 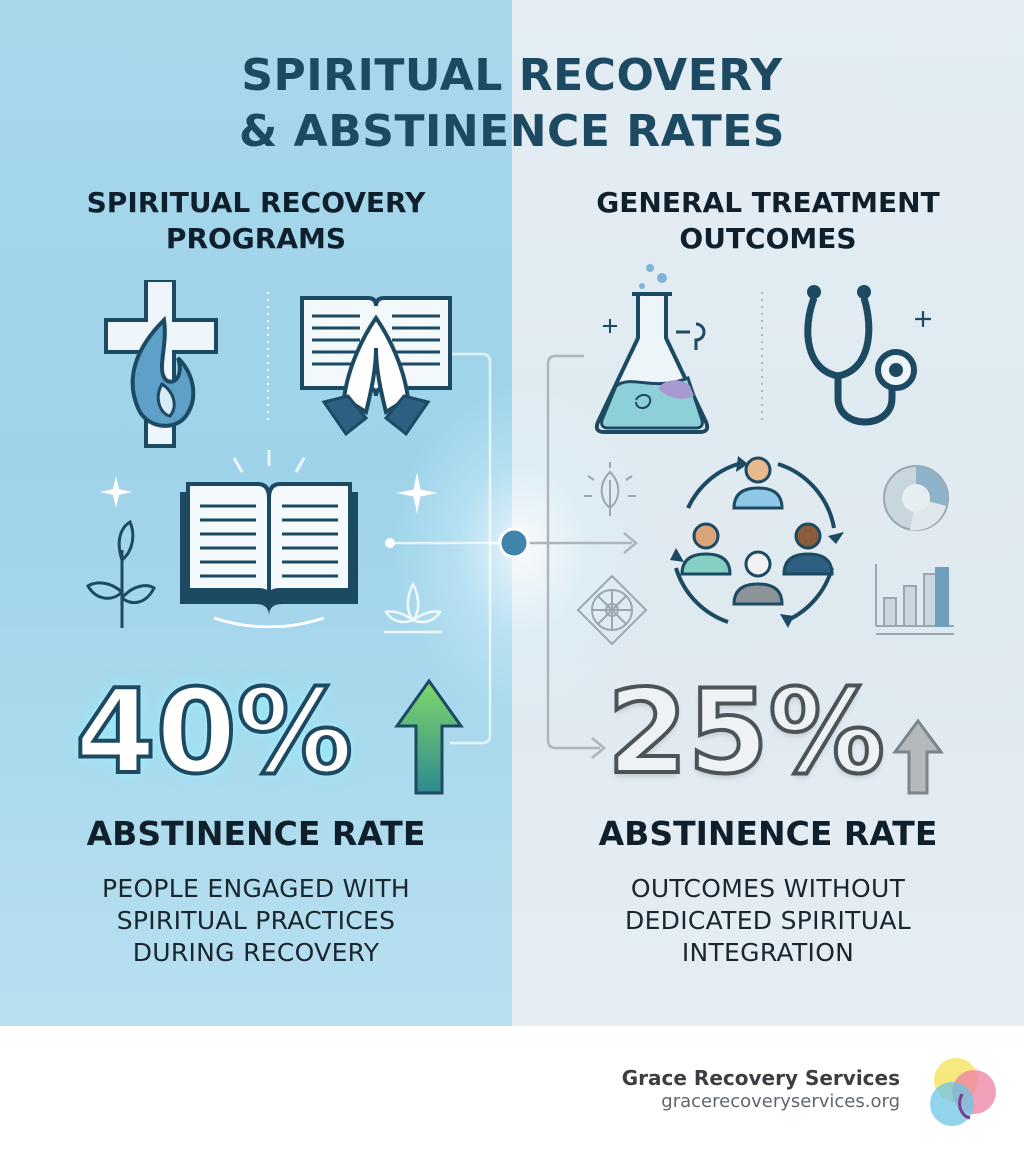 I want to click on arrow-up-green-icon, so click(x=429, y=736).